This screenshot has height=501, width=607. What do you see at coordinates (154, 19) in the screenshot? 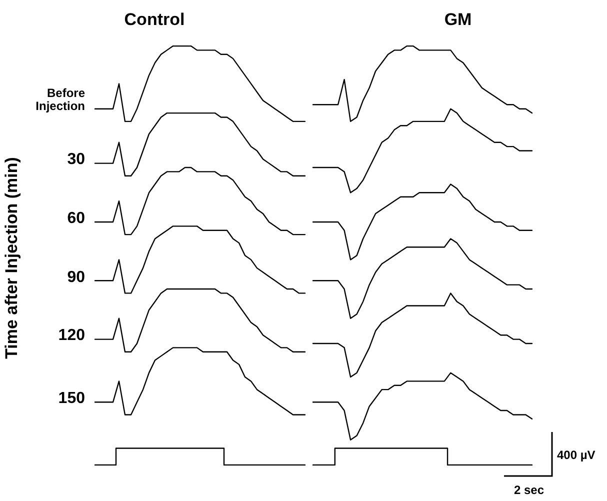
I see `chart-title: Control` at bounding box center [154, 19].